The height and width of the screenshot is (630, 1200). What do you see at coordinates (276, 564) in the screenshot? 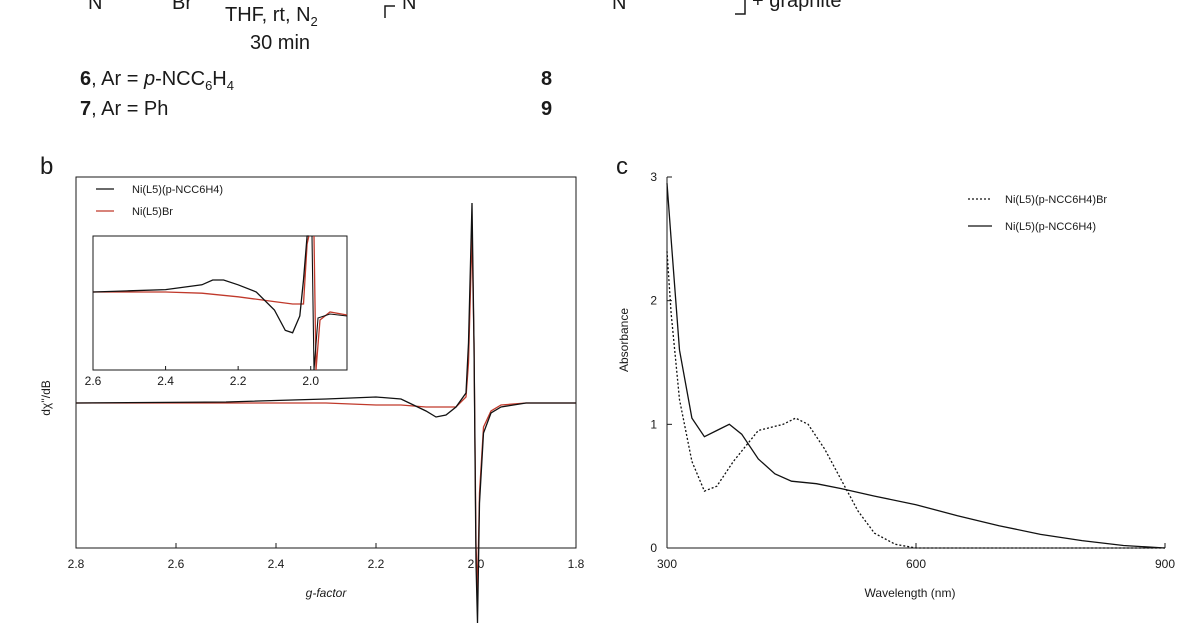
I see `epr-x-tick-label: 2.4` at bounding box center [276, 564].